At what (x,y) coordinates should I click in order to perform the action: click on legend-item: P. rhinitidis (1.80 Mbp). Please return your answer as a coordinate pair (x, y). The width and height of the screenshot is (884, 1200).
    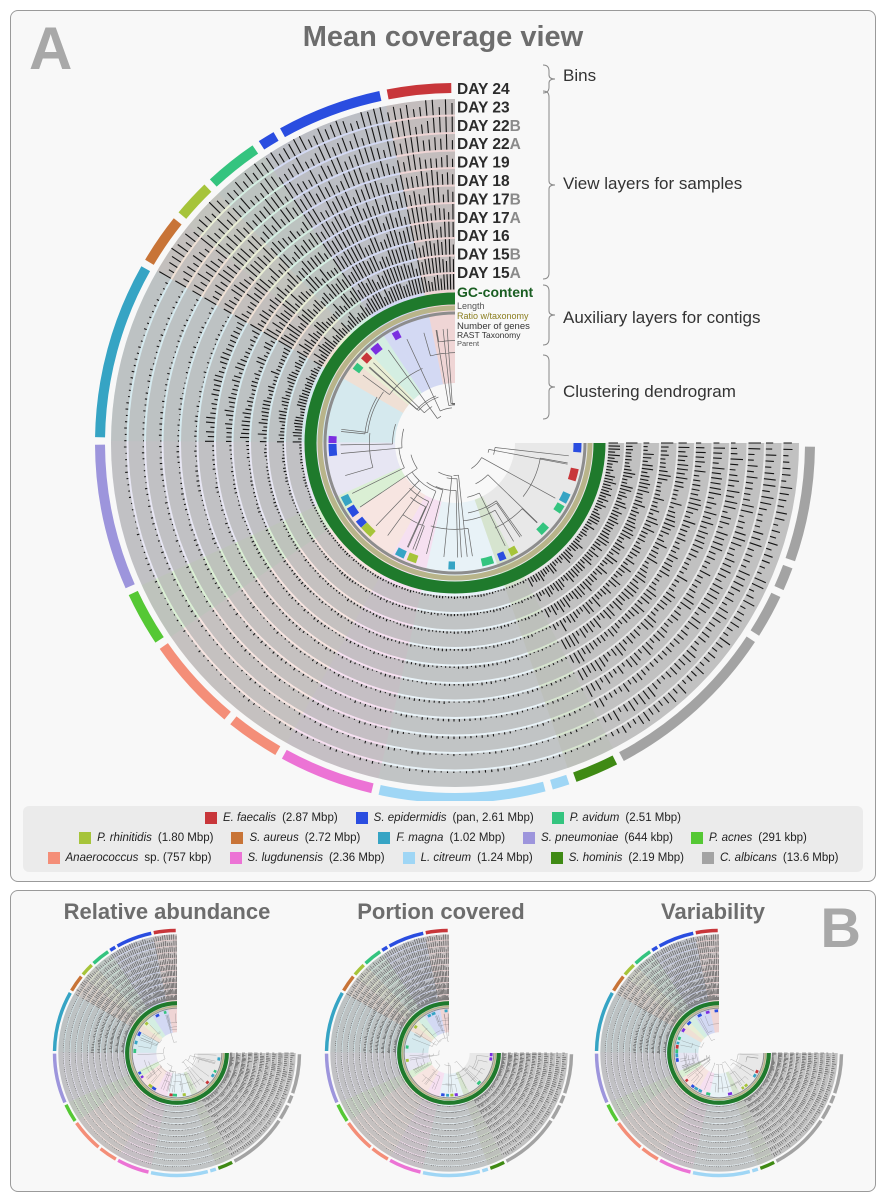
    Looking at the image, I should click on (146, 838).